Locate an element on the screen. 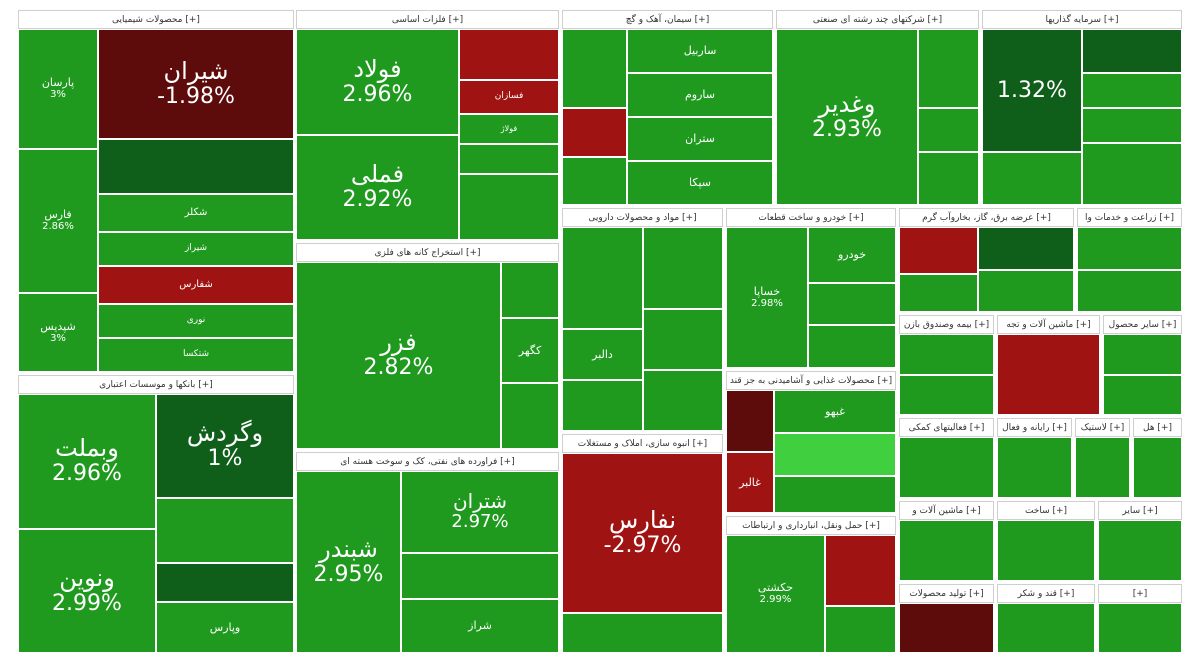  treemap-tile: فسازان is located at coordinates (509, 97).